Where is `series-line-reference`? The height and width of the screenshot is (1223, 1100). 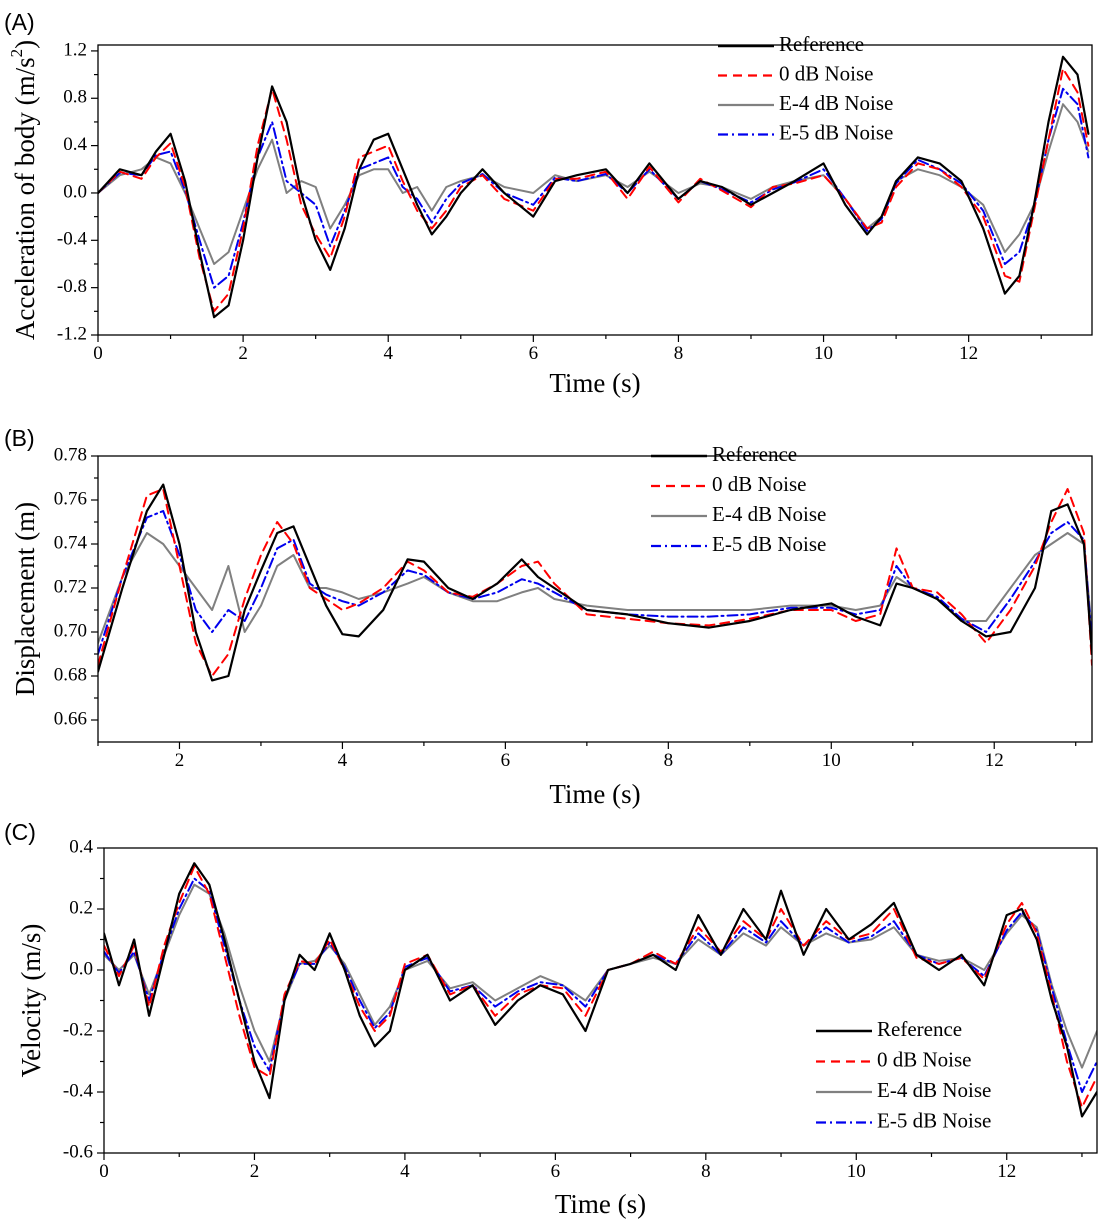 series-line-reference is located at coordinates (595, 582).